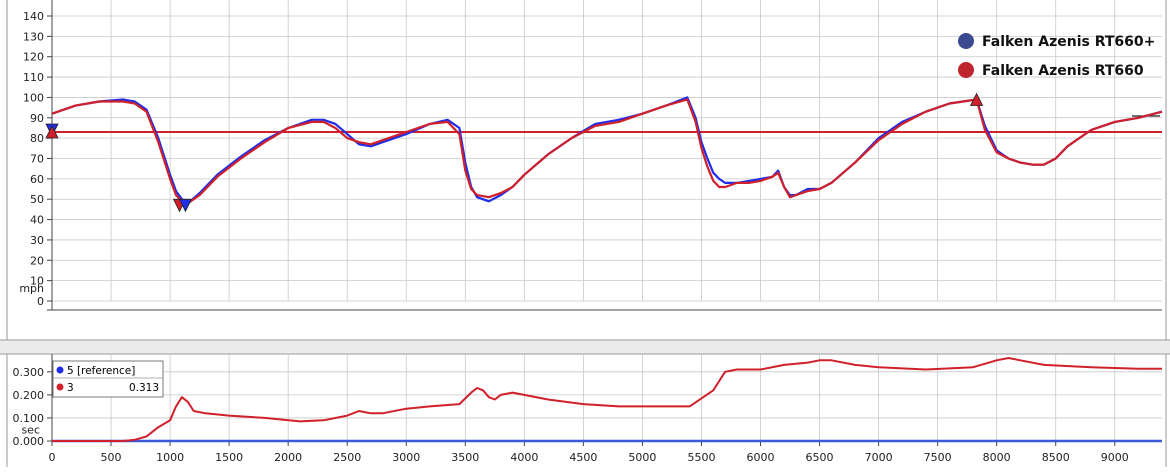  Describe the element at coordinates (37, 159) in the screenshot. I see `speed-y-tick-label: 70` at that location.